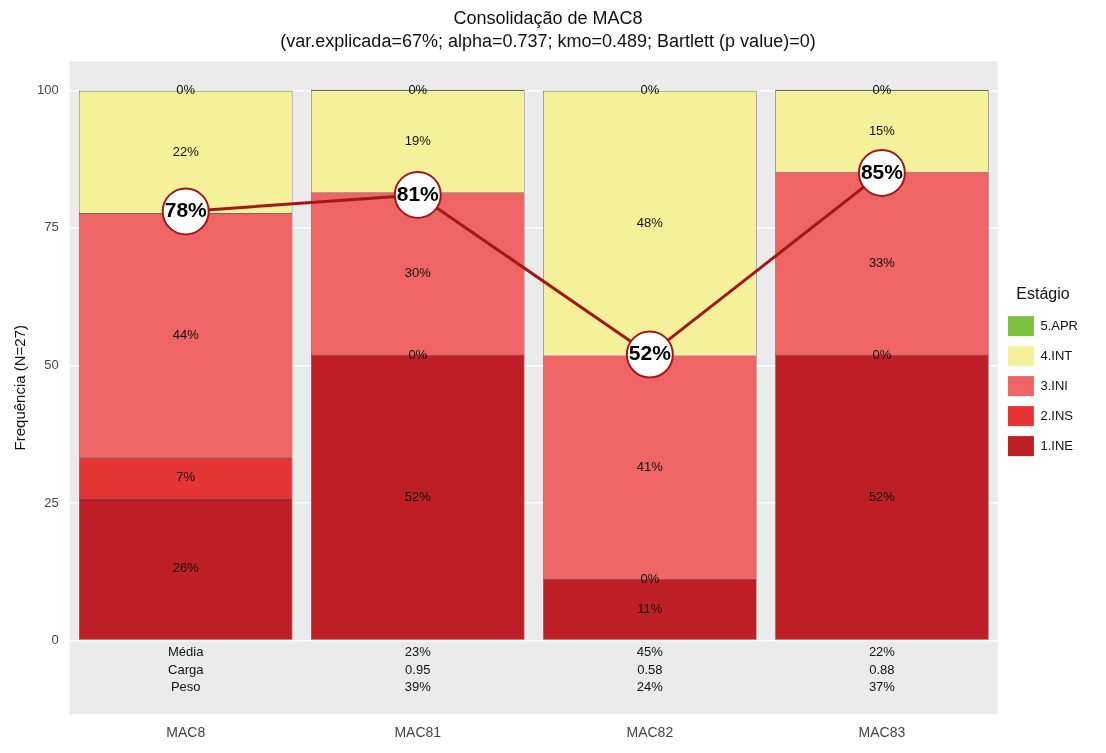  I want to click on data-label: 22%, so click(186, 151).